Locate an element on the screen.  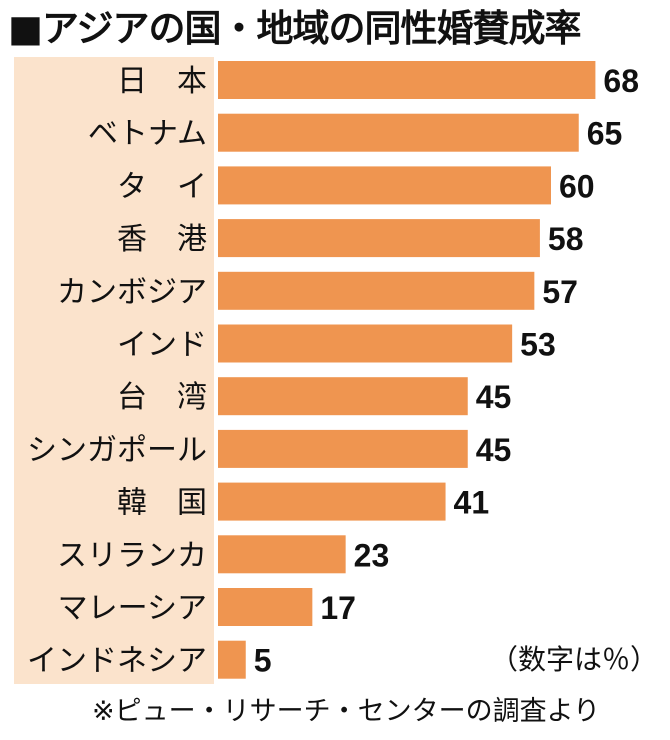
chart-title: ■アジアの国・地域の同性婚賛成率 is located at coordinates (294, 28).